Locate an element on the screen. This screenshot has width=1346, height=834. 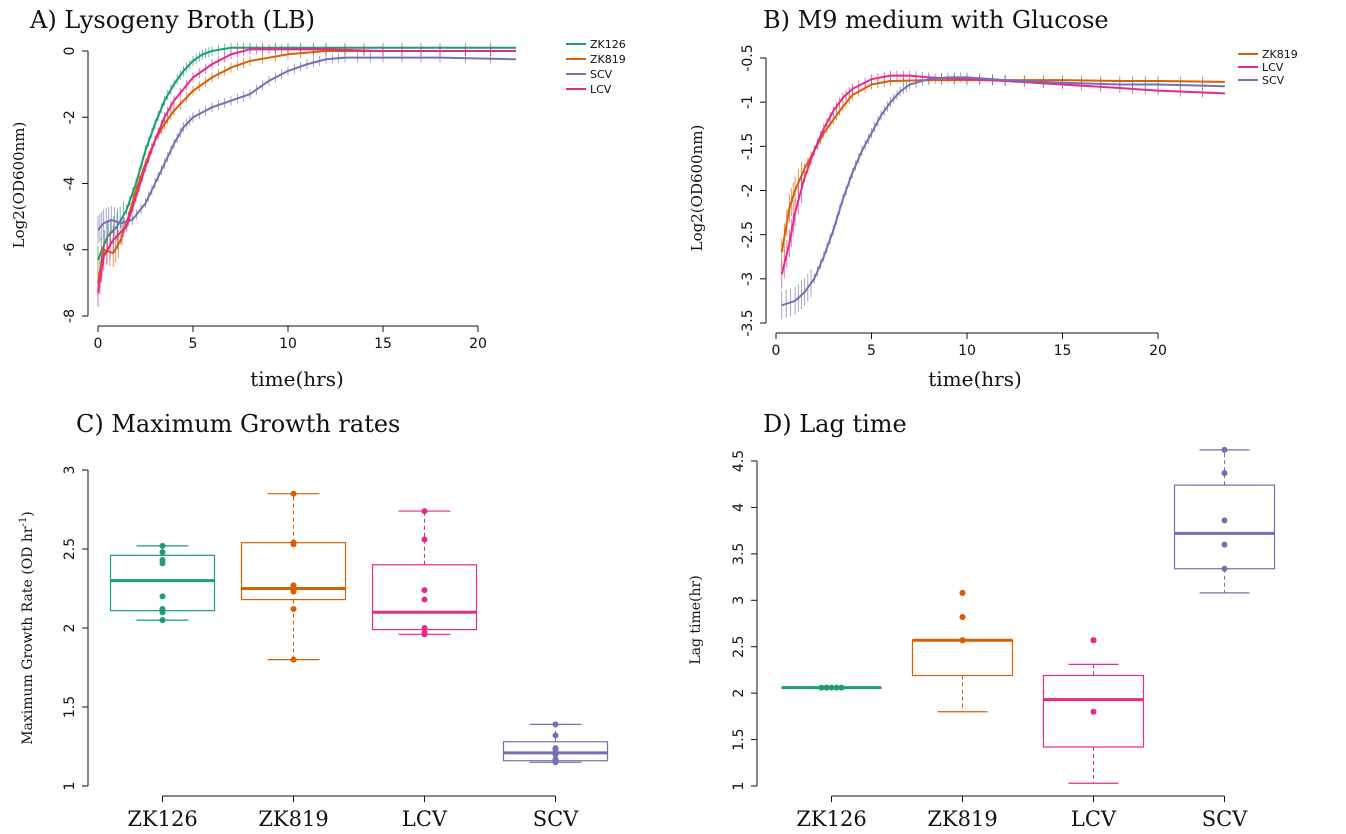
panel-a-x-tick-label: 20 is located at coordinates (478, 344).